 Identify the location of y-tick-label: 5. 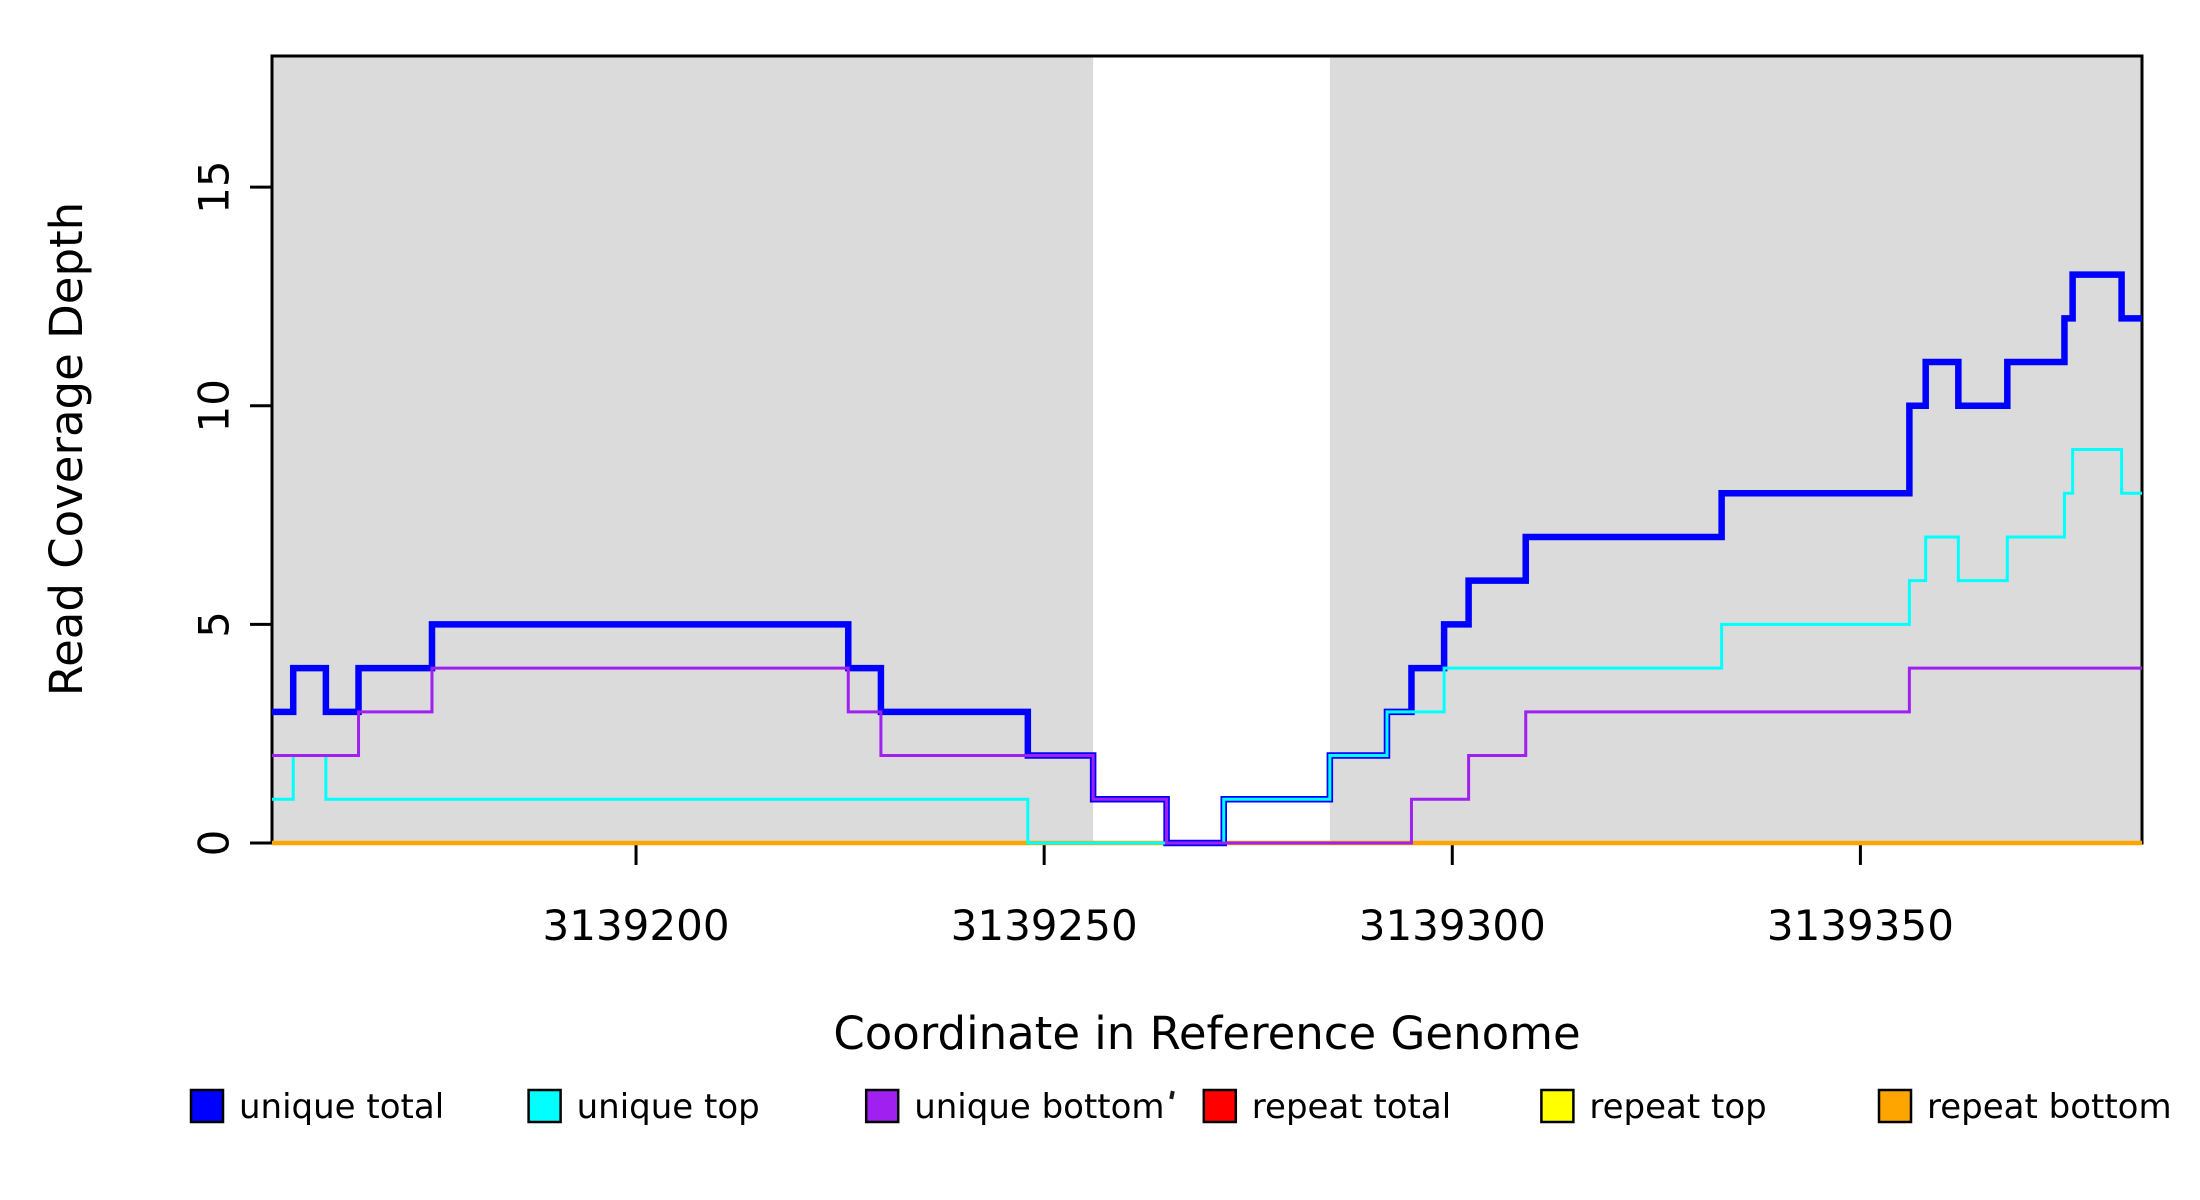
(214, 624).